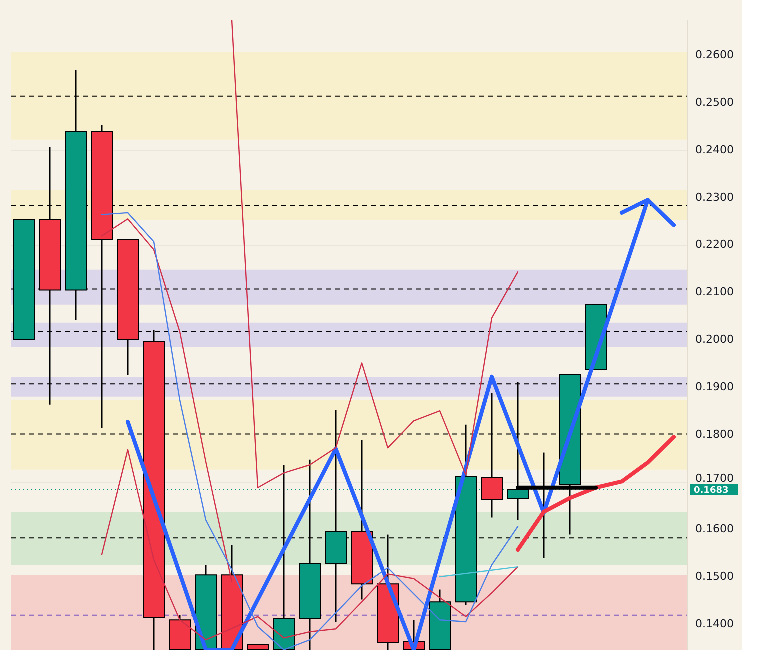 Image resolution: width=774 pixels, height=650 pixels. What do you see at coordinates (715, 623) in the screenshot?
I see `y-tick-label: 0.1400` at bounding box center [715, 623].